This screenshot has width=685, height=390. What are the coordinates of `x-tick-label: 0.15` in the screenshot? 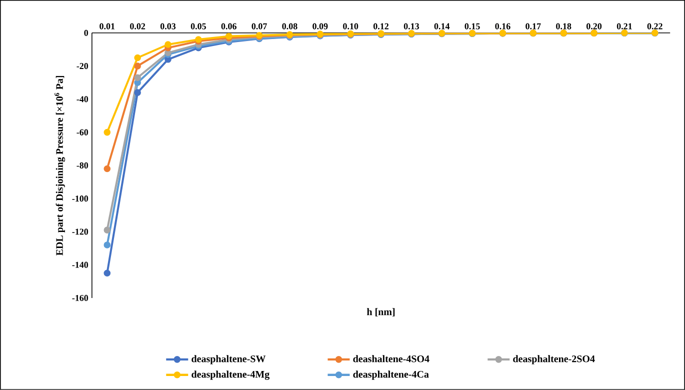 It's located at (472, 26).